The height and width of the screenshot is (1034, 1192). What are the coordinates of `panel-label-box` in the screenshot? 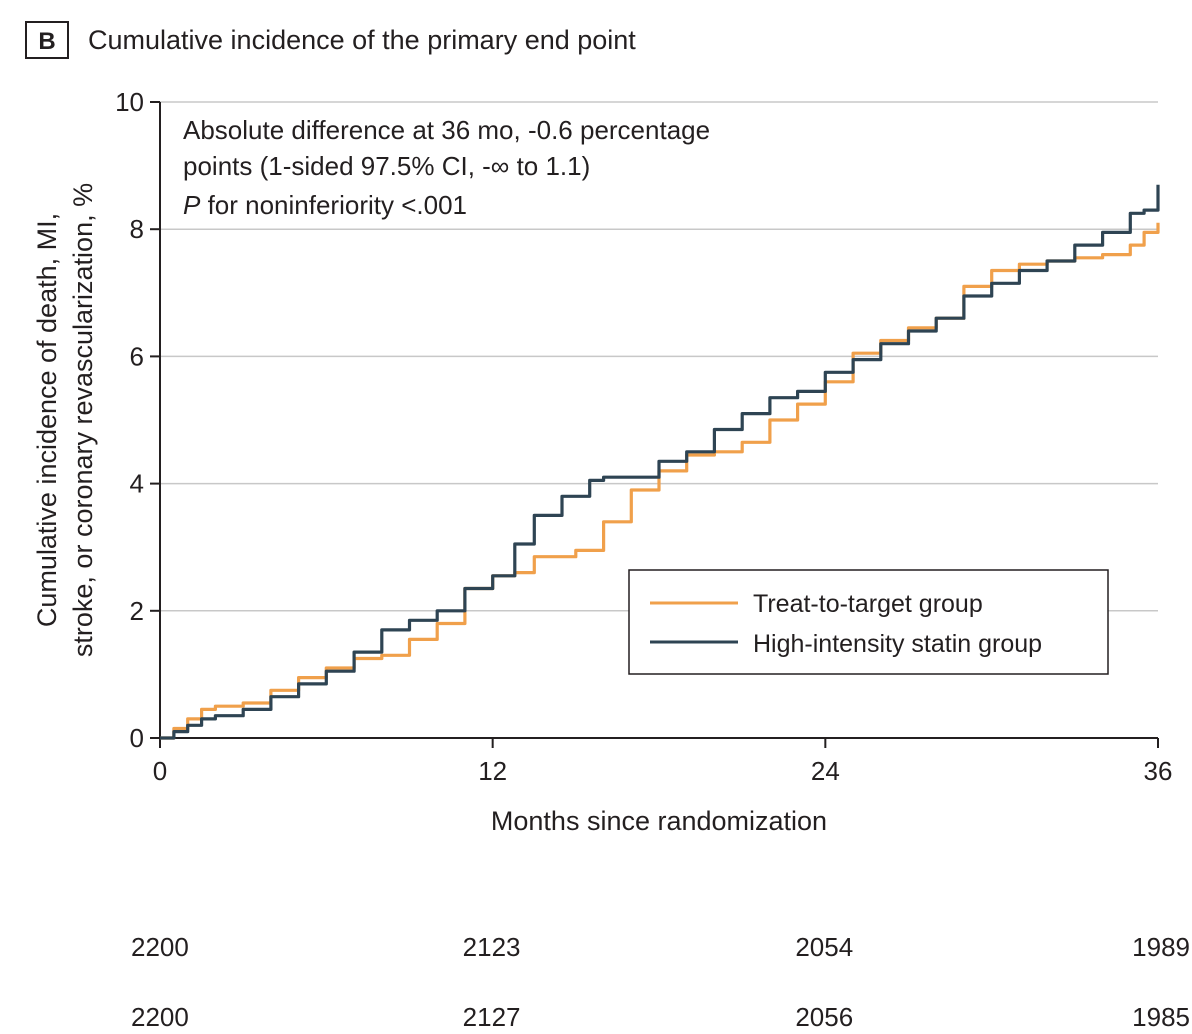 It's located at (47, 40).